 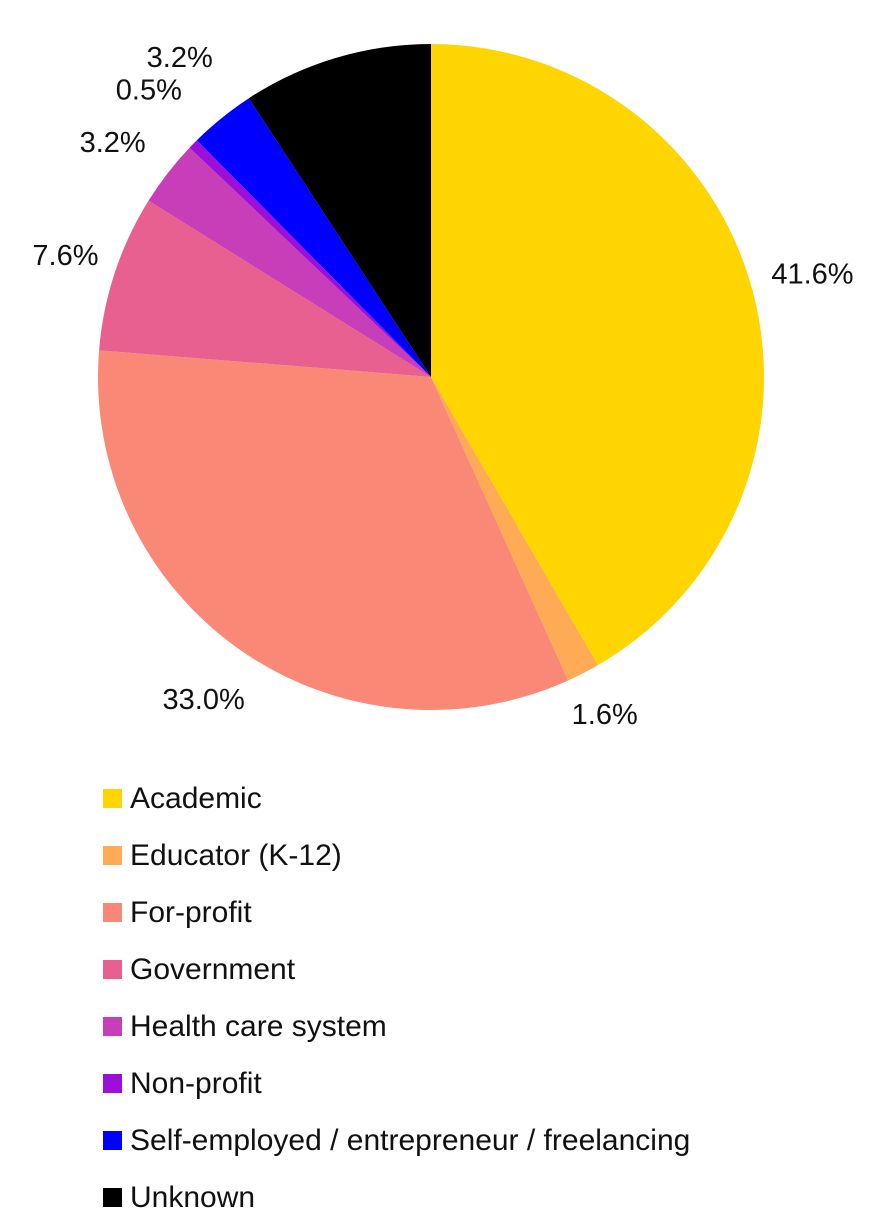 I want to click on legend-label-government: Government, so click(x=213, y=969).